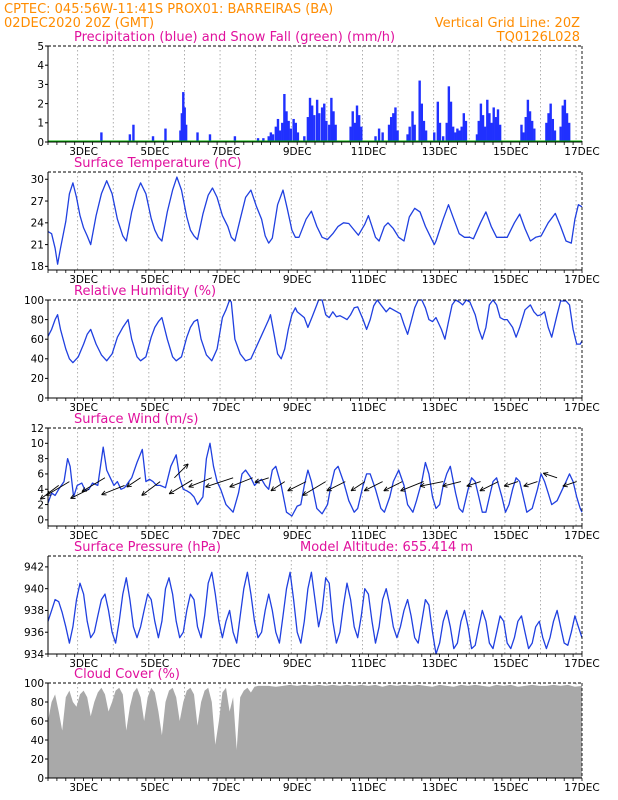 Image resolution: width=618 pixels, height=800 pixels. I want to click on y-tick-label: 942, so click(34, 568).